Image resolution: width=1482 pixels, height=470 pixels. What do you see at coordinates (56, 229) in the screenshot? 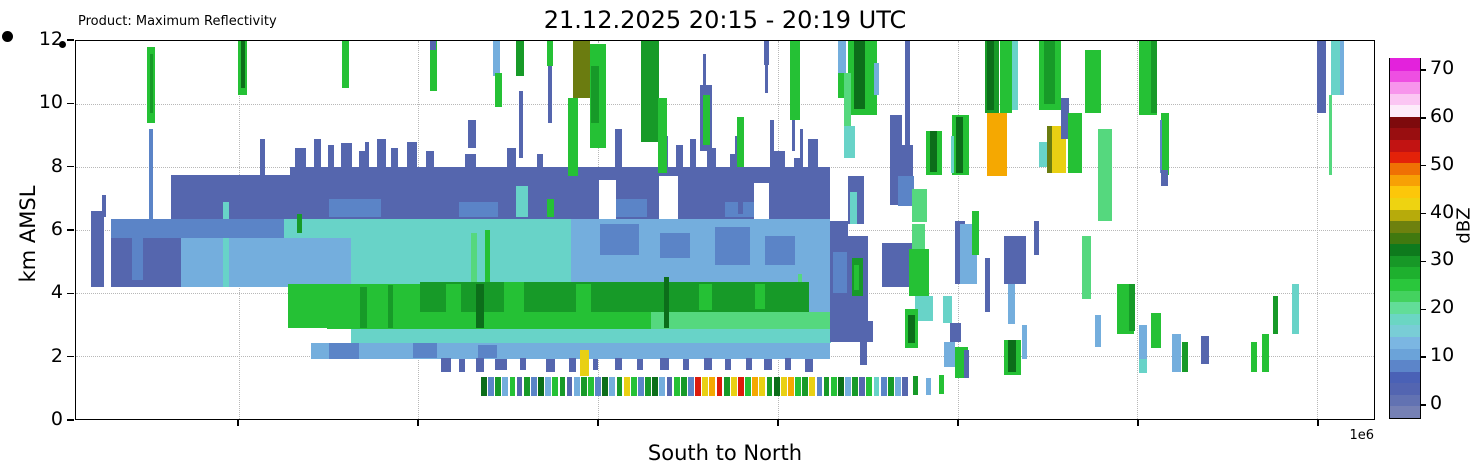
I see `y-tick-label: 6` at bounding box center [56, 229].